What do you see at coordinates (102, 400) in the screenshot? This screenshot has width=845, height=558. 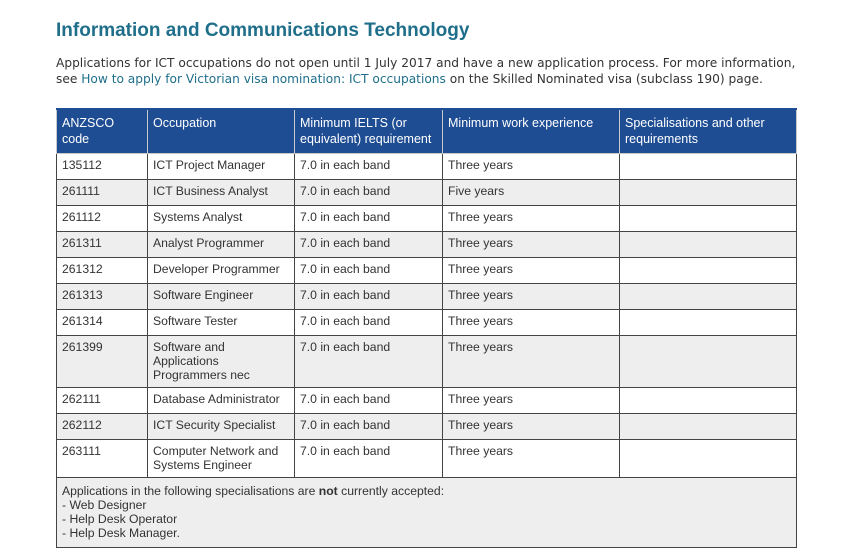 I see `anzsco-code-cell: 262111` at bounding box center [102, 400].